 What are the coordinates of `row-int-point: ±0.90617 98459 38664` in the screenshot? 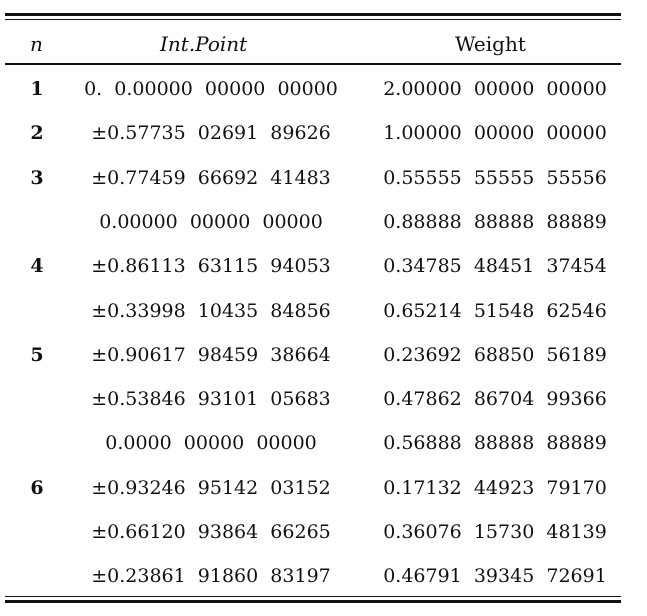 It's located at (211, 355).